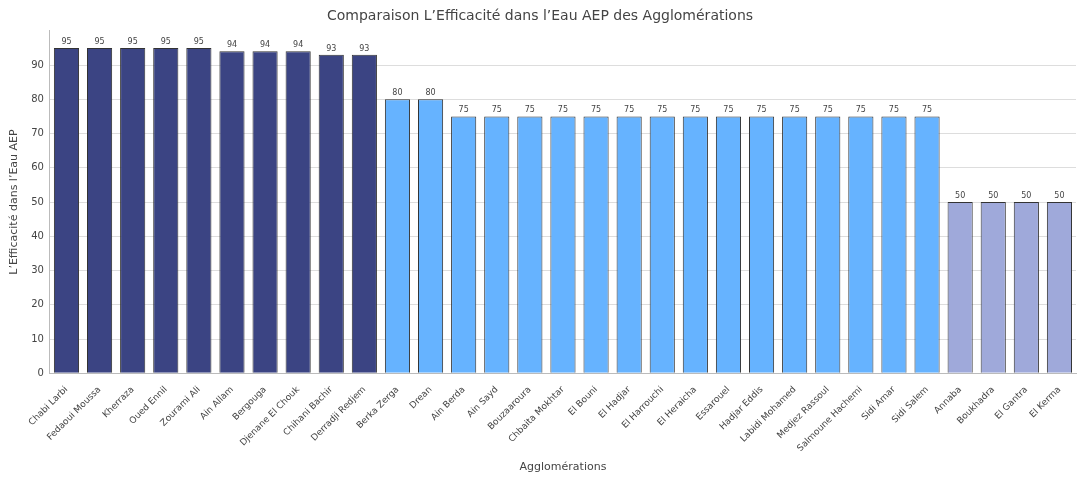 This screenshot has width=1080, height=482. What do you see at coordinates (563, 467) in the screenshot?
I see `x-axis-title: Agglomérations` at bounding box center [563, 467].